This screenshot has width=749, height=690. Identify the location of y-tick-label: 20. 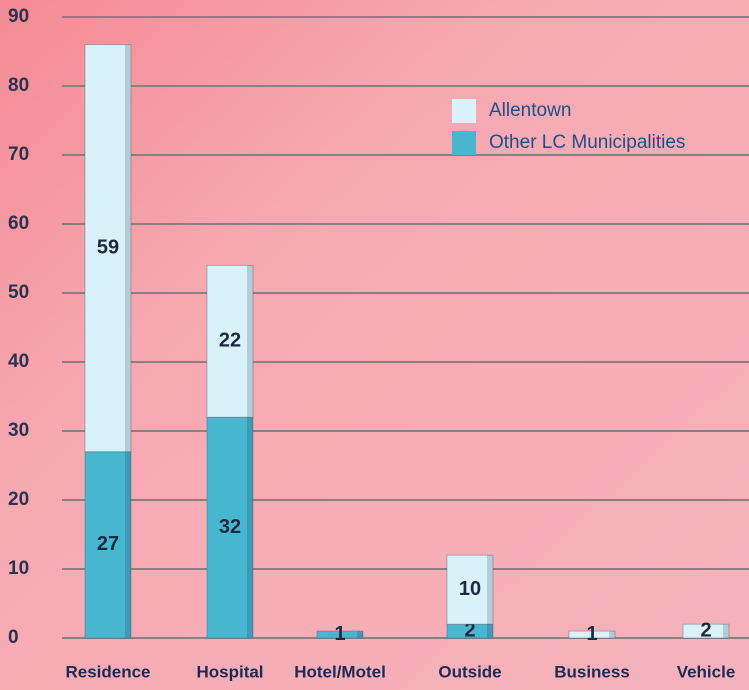
(18, 499).